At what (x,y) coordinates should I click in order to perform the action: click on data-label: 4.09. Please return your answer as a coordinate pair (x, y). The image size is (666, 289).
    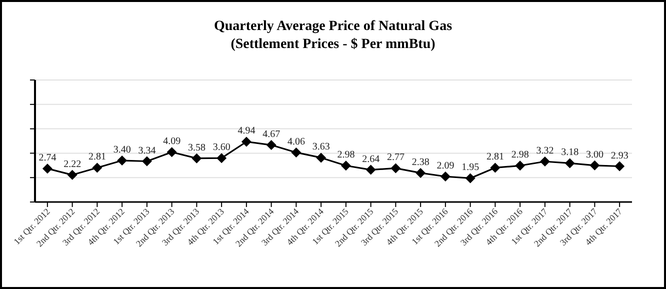
    Looking at the image, I should click on (172, 142).